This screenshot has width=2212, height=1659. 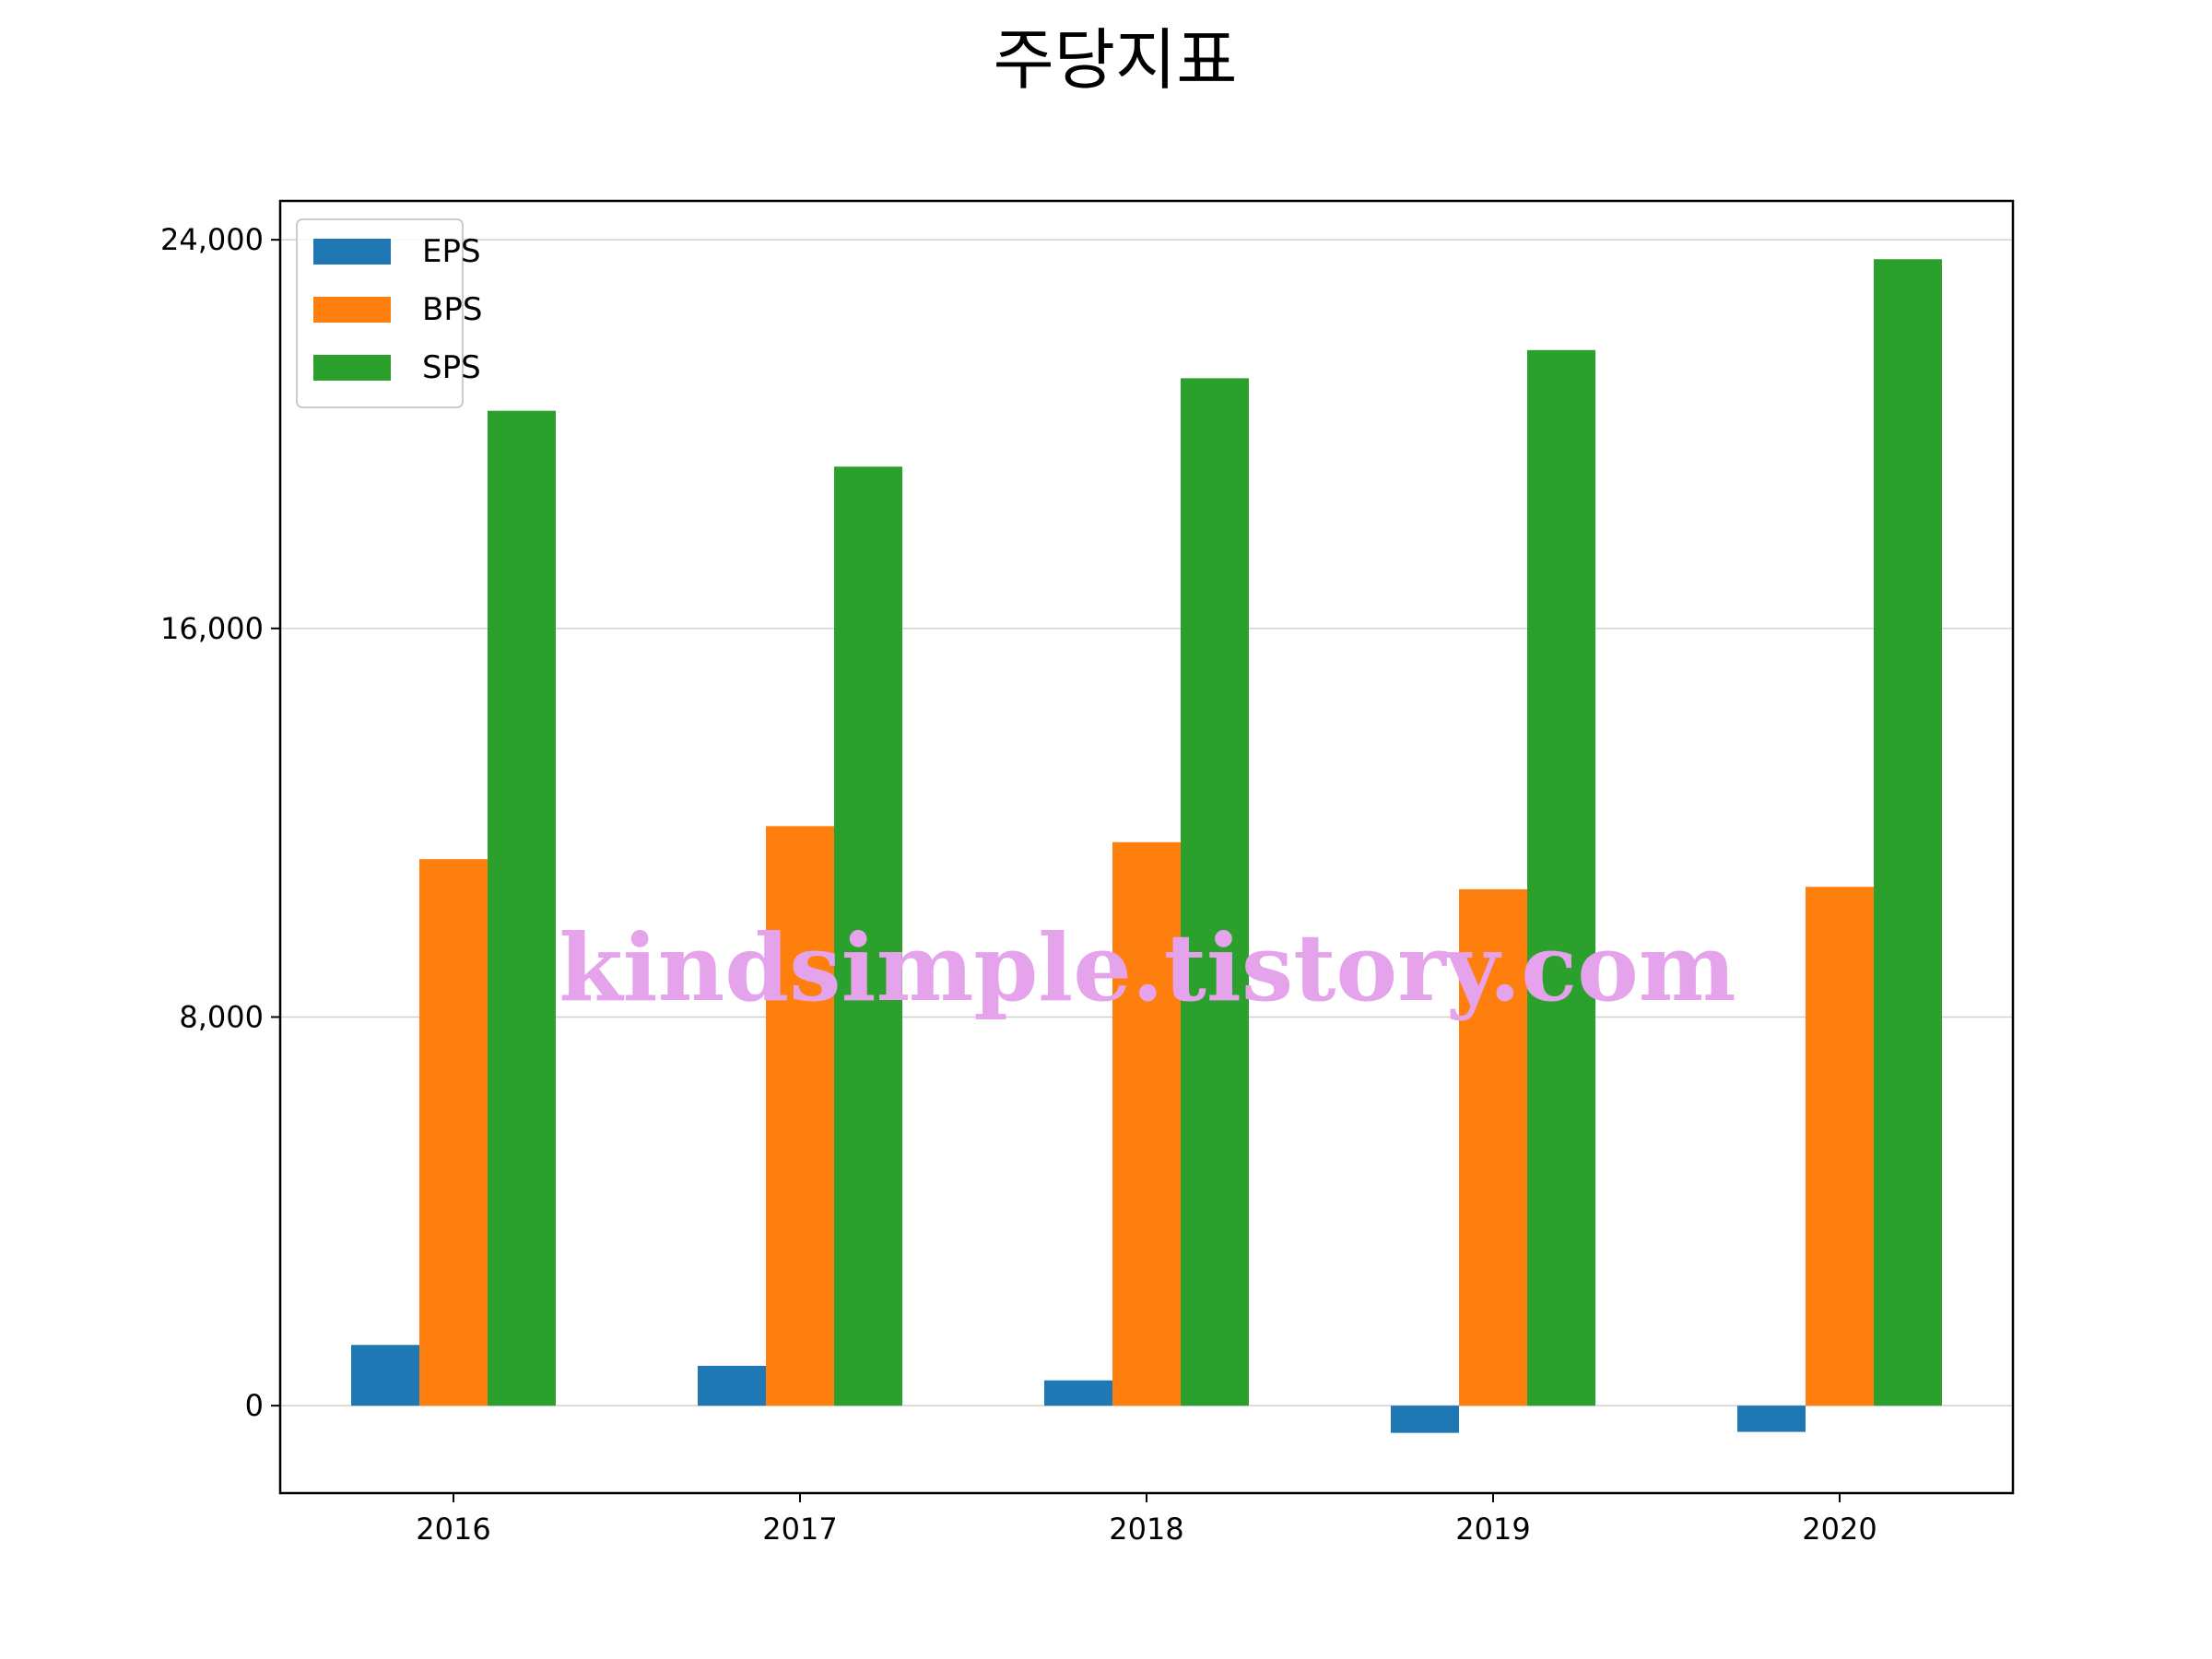 What do you see at coordinates (220, 822) in the screenshot?
I see `y-axis: 0 8,000 16,000 24,000` at bounding box center [220, 822].